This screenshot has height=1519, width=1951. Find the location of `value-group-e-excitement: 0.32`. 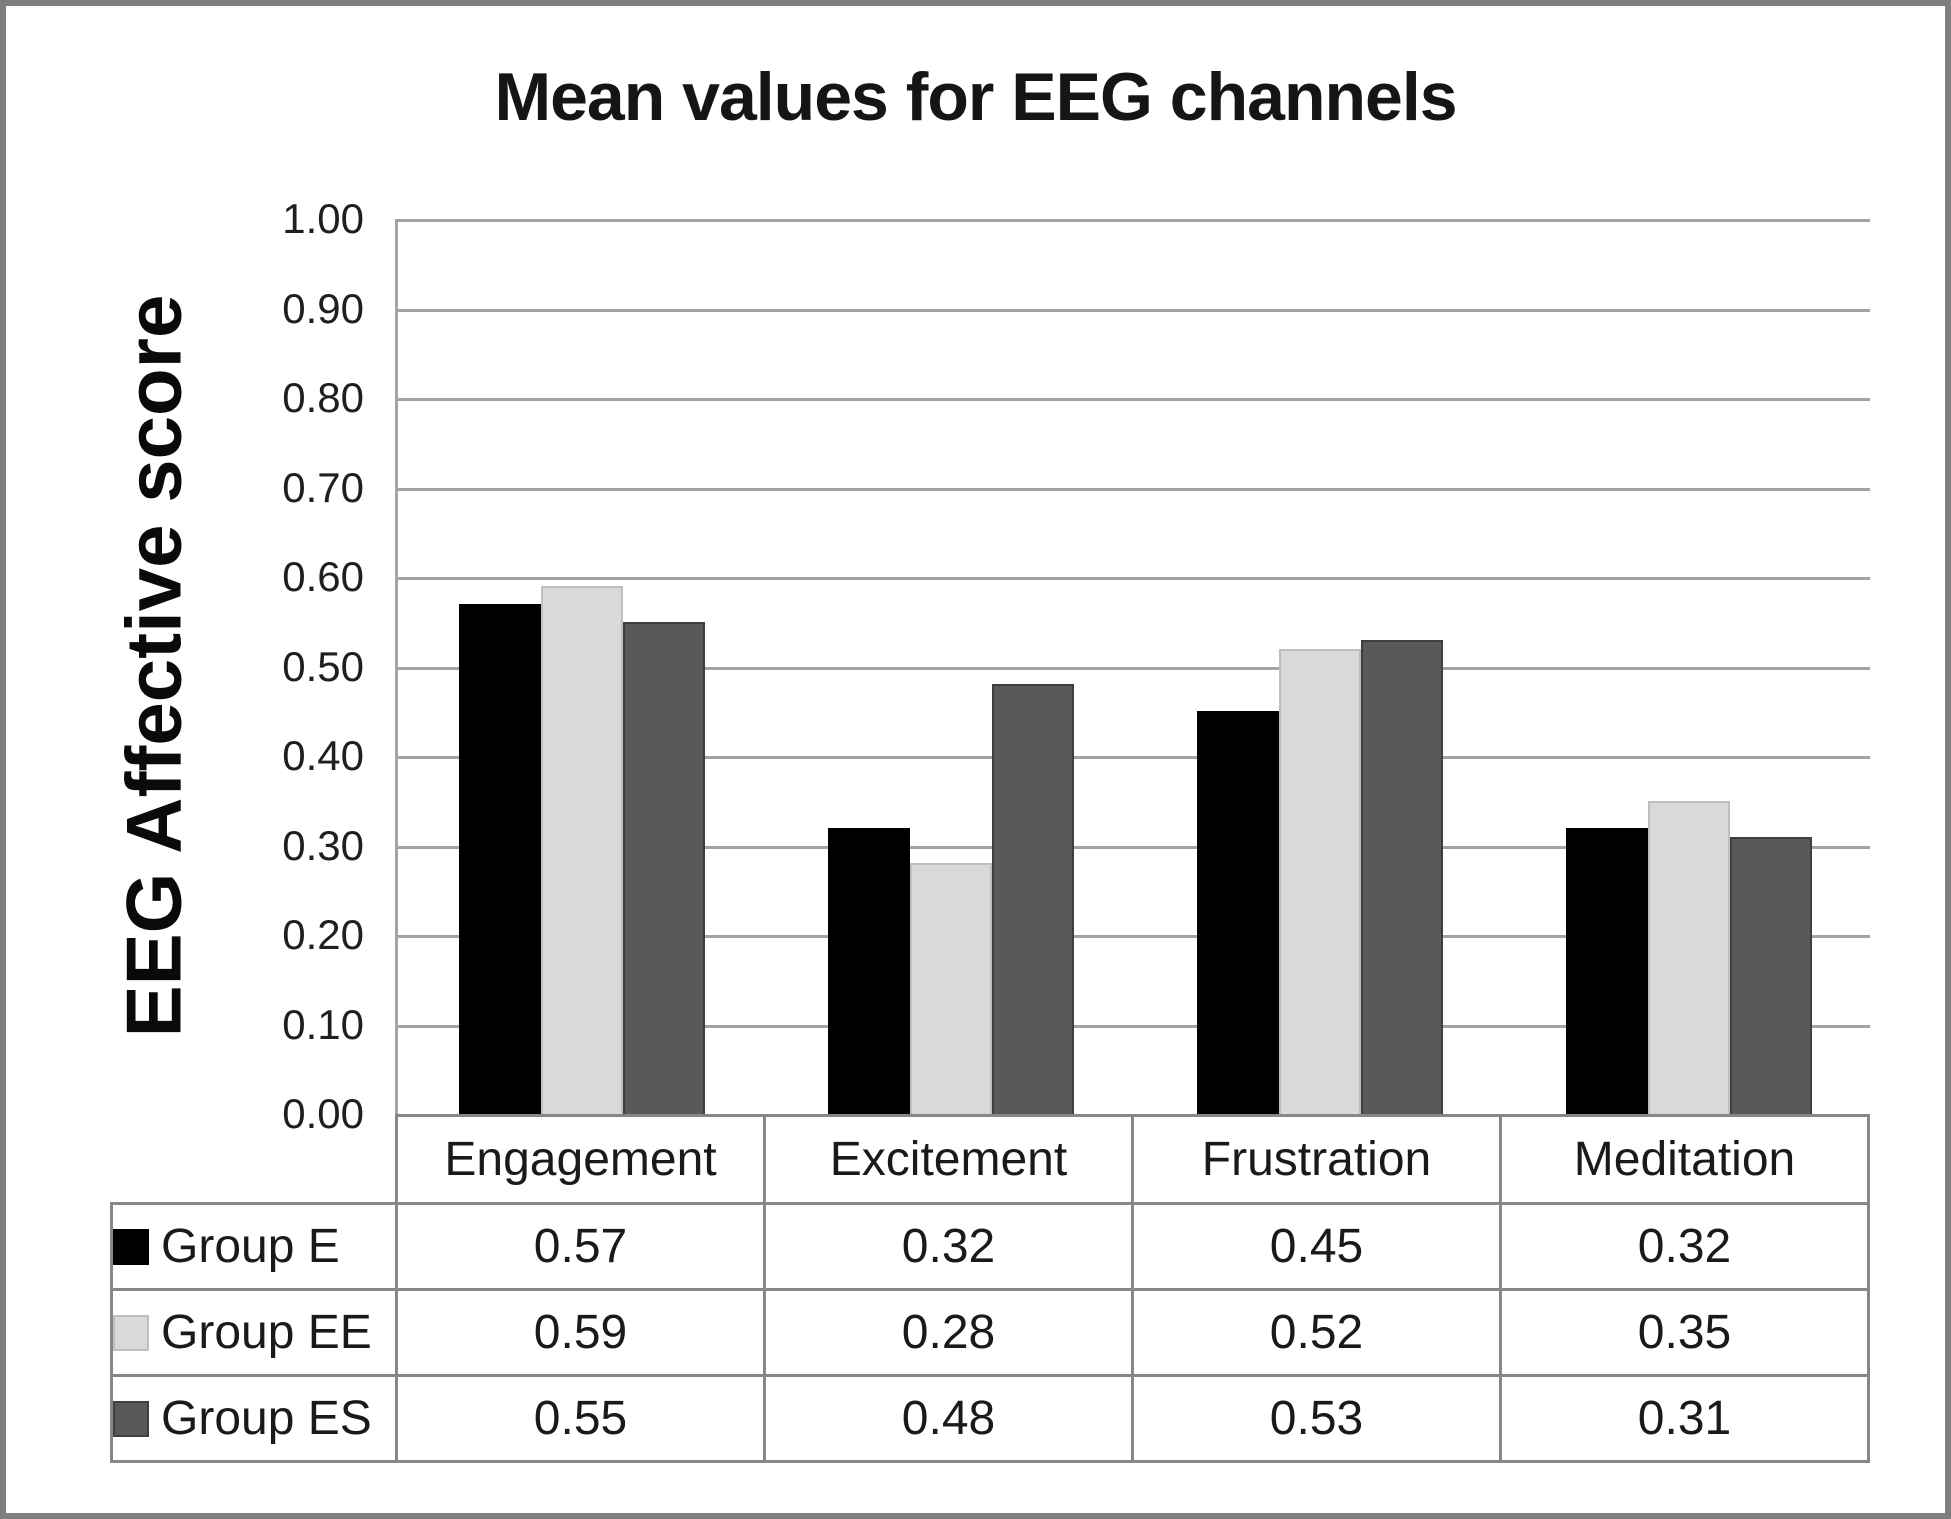

value-group-e-excitement: 0.32 is located at coordinates (948, 1246).